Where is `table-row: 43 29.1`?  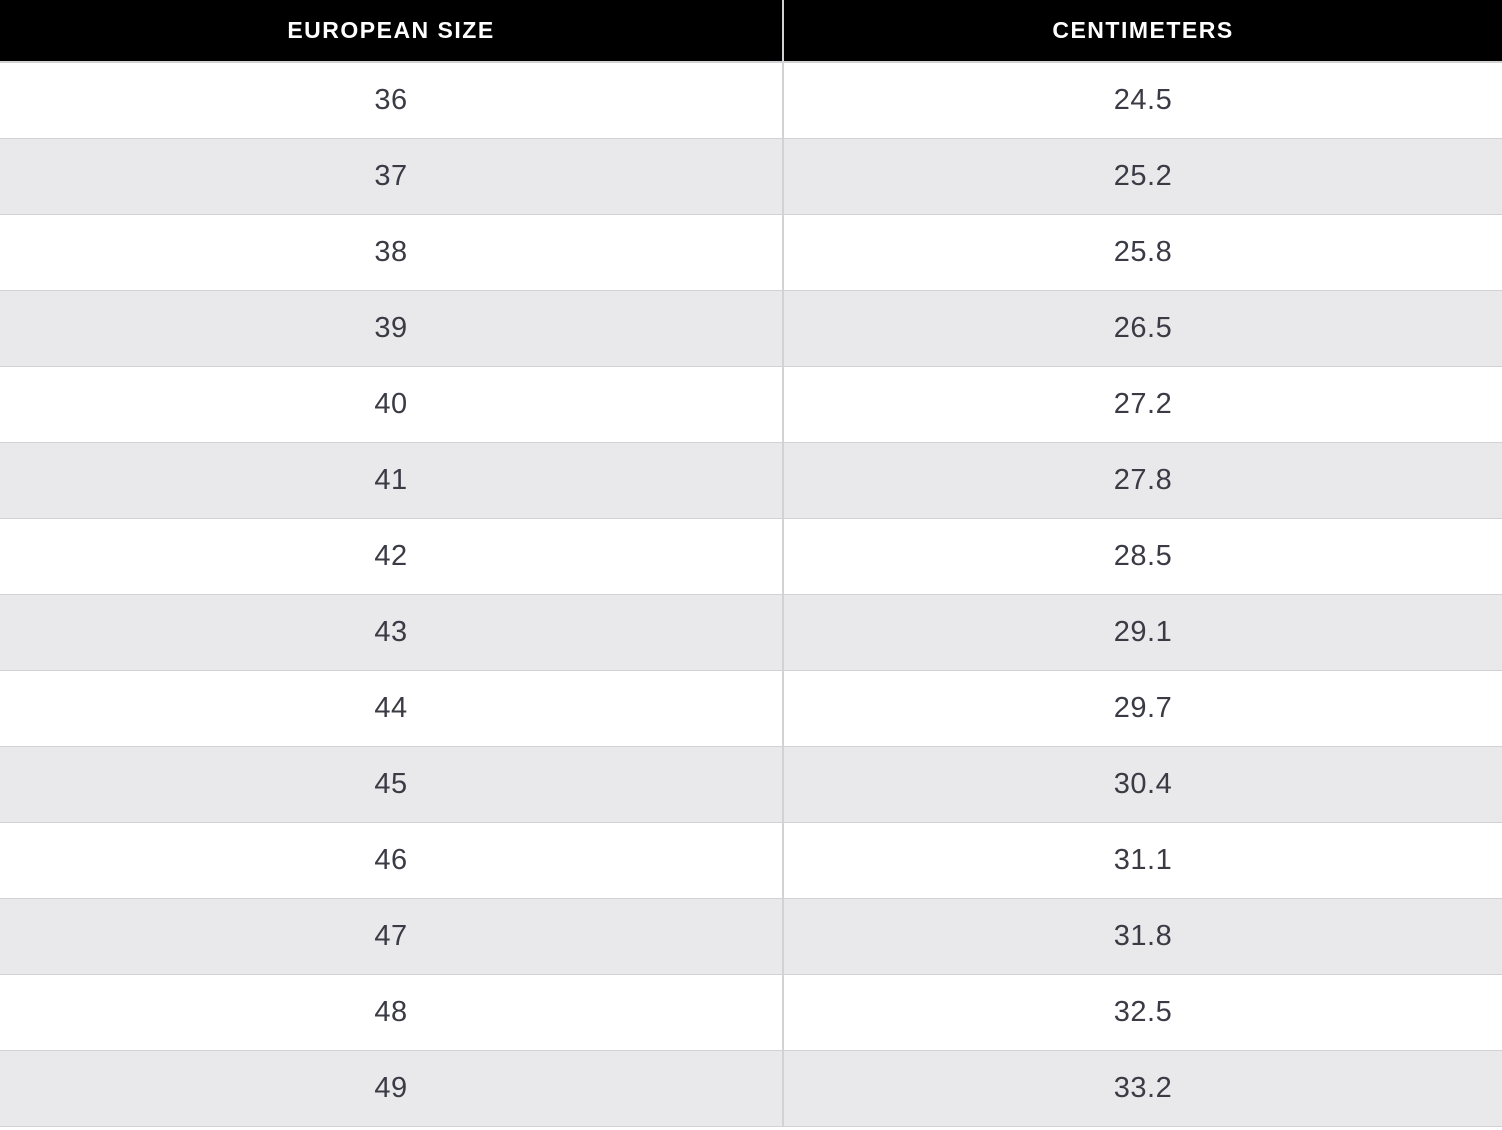 table-row: 43 29.1 is located at coordinates (751, 632).